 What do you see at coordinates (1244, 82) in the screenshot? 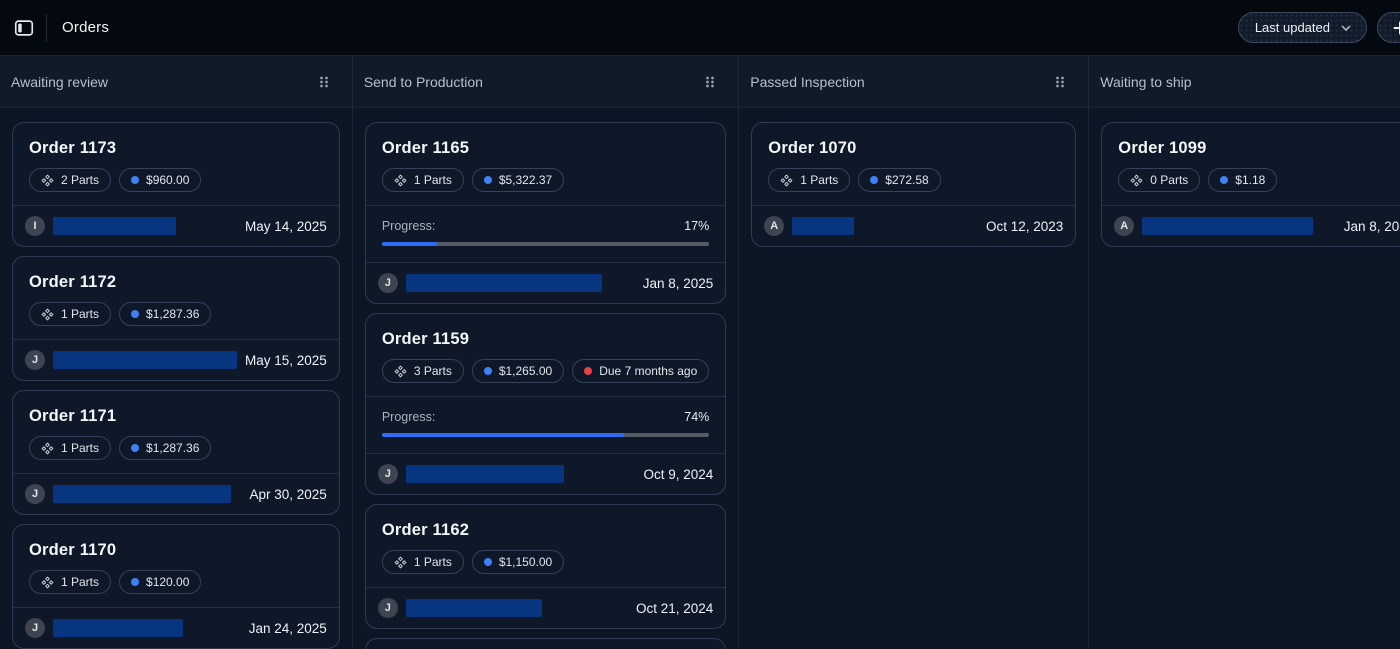
I see `column-header: Waiting to ship` at bounding box center [1244, 82].